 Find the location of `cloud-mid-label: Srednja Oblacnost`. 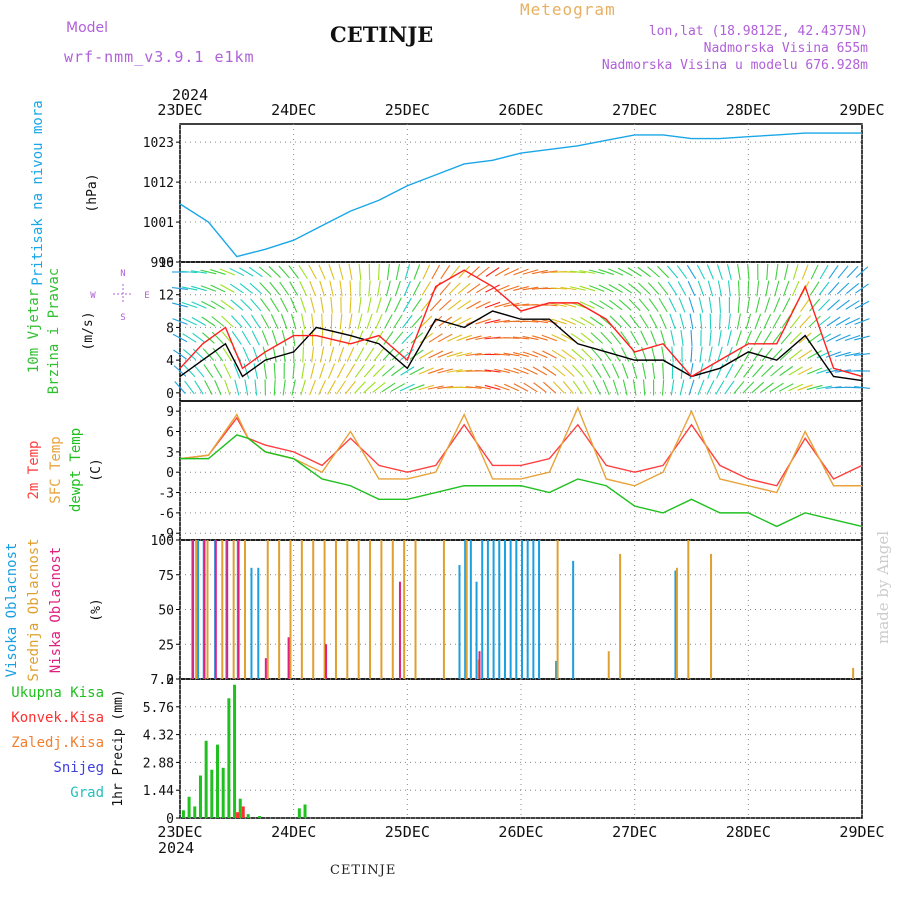

cloud-mid-label: Srednja Oblacnost is located at coordinates (34, 609).